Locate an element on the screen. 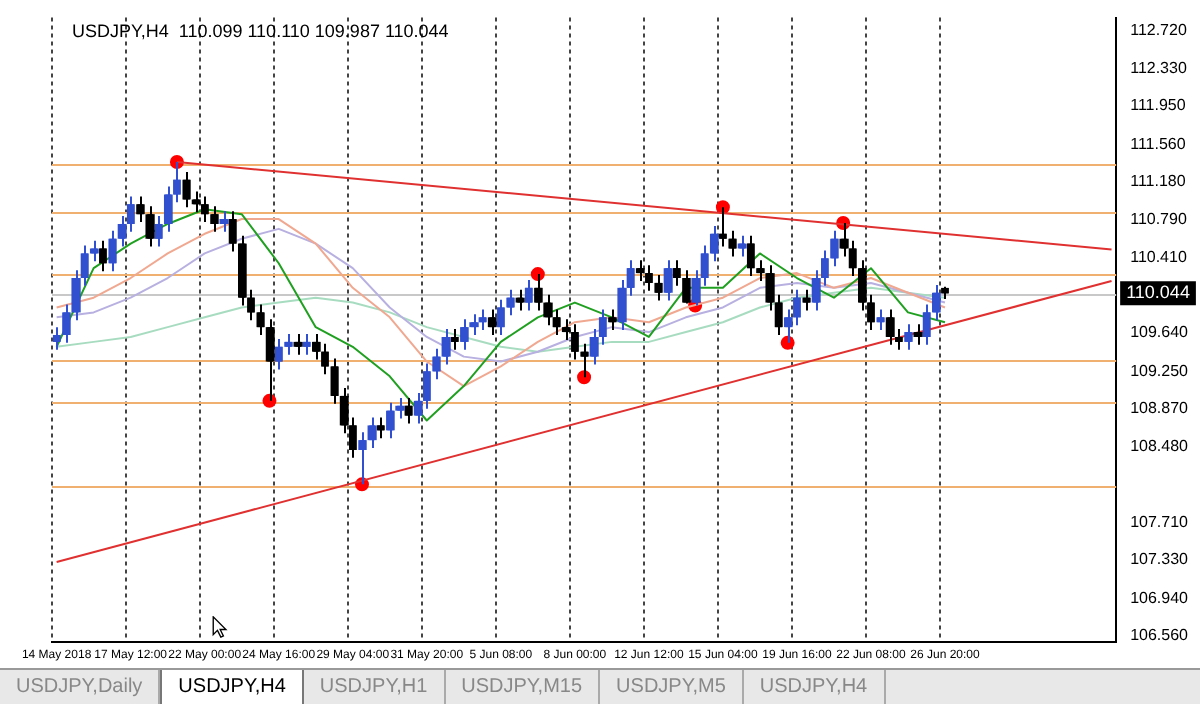  y-tick-label: 110.410 is located at coordinates (1159, 256).